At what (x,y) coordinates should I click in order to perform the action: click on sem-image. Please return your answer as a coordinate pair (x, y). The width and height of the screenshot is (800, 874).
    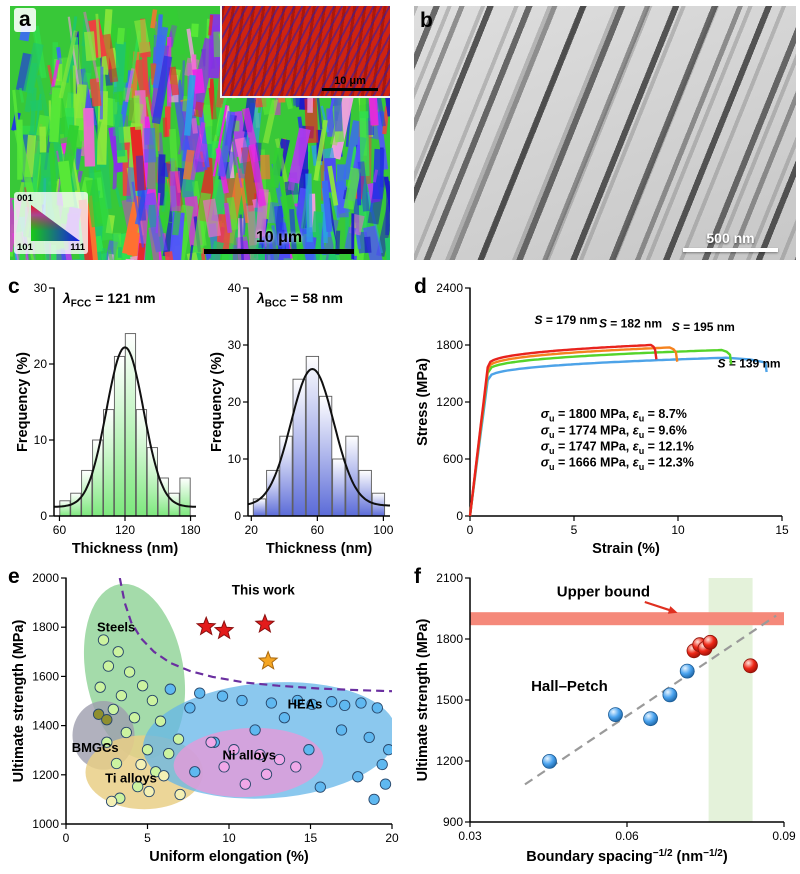
    Looking at the image, I should click on (605, 133).